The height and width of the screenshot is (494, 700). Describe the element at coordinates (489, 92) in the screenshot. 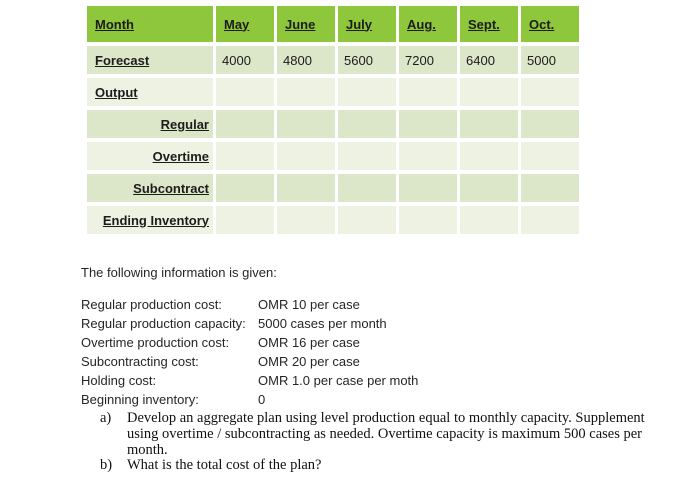

I see `table-cell-output-sept` at that location.